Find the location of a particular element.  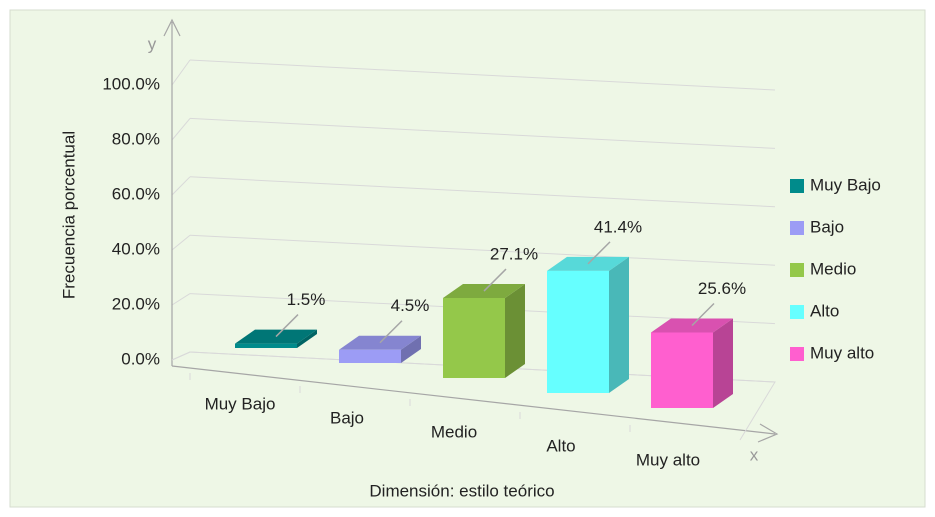

legend-label: Bajo is located at coordinates (827, 226).